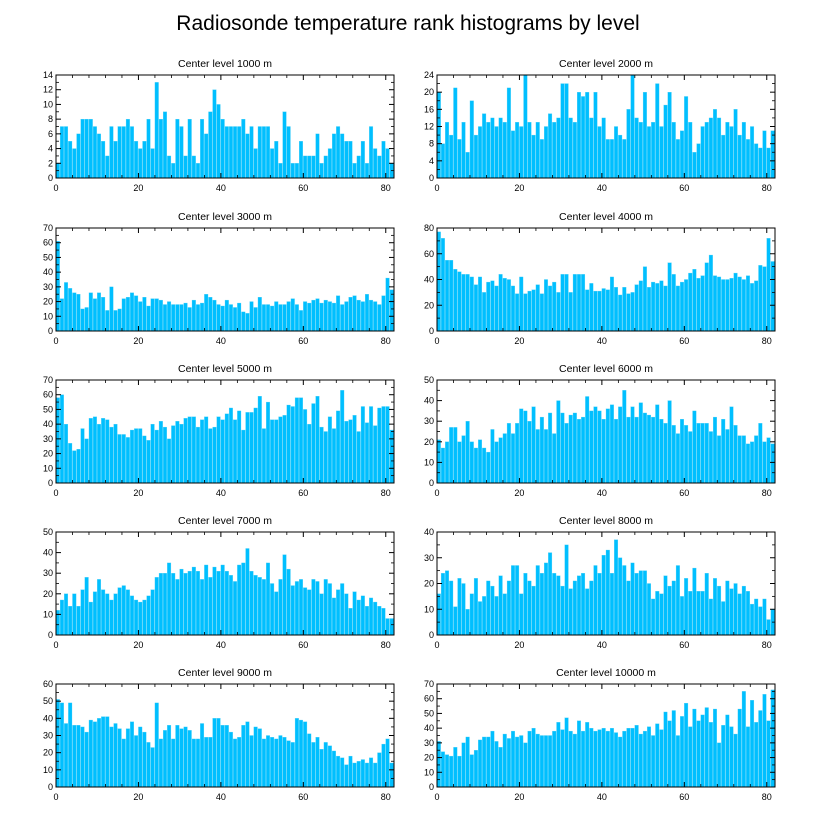 The height and width of the screenshot is (824, 816). Describe the element at coordinates (219, 125) in the screenshot. I see `histogram-panel: Center level 1000 m 0 2 4 6 8 10 12 14 0 20 40 60 80` at that location.